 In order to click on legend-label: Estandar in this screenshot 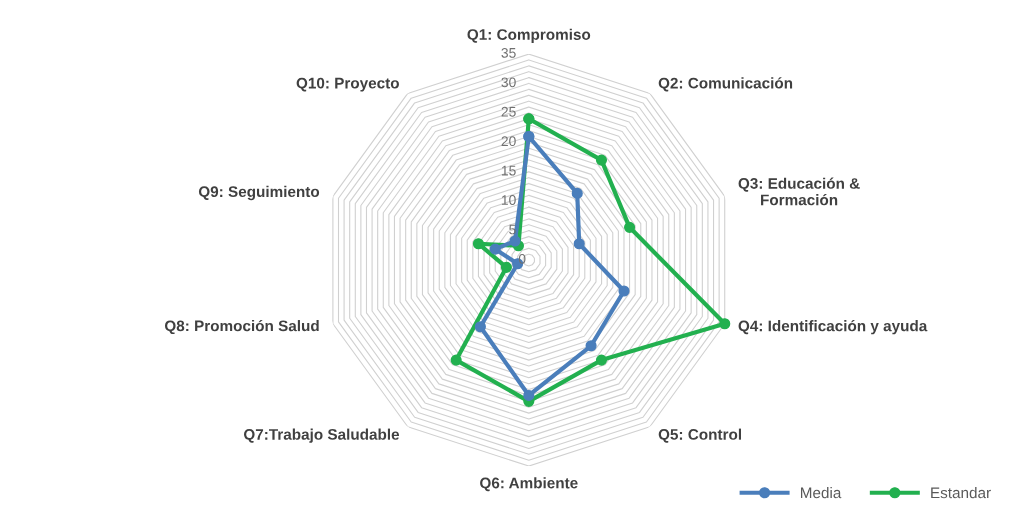, I will do `click(961, 493)`.